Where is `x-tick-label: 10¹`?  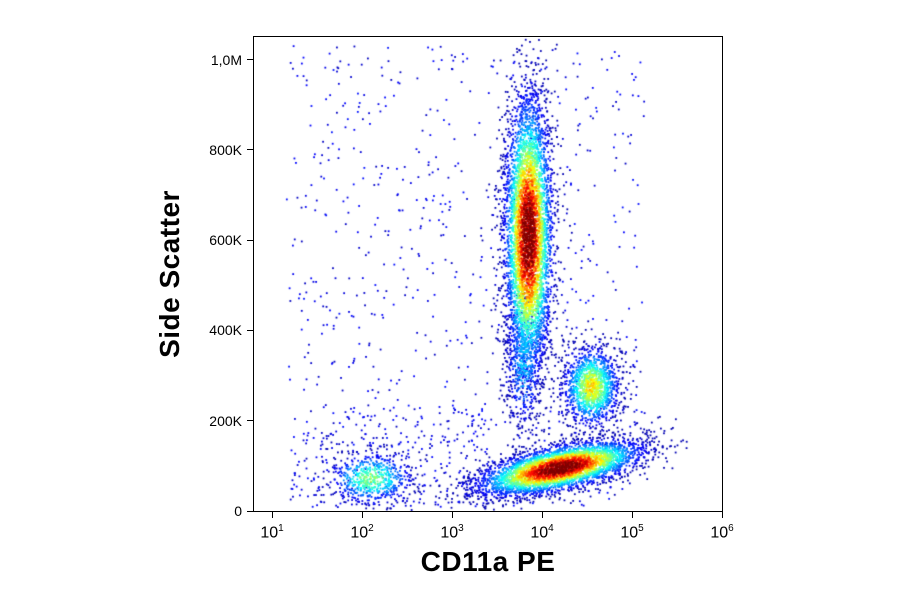
x-tick-label: 10¹ is located at coordinates (272, 532).